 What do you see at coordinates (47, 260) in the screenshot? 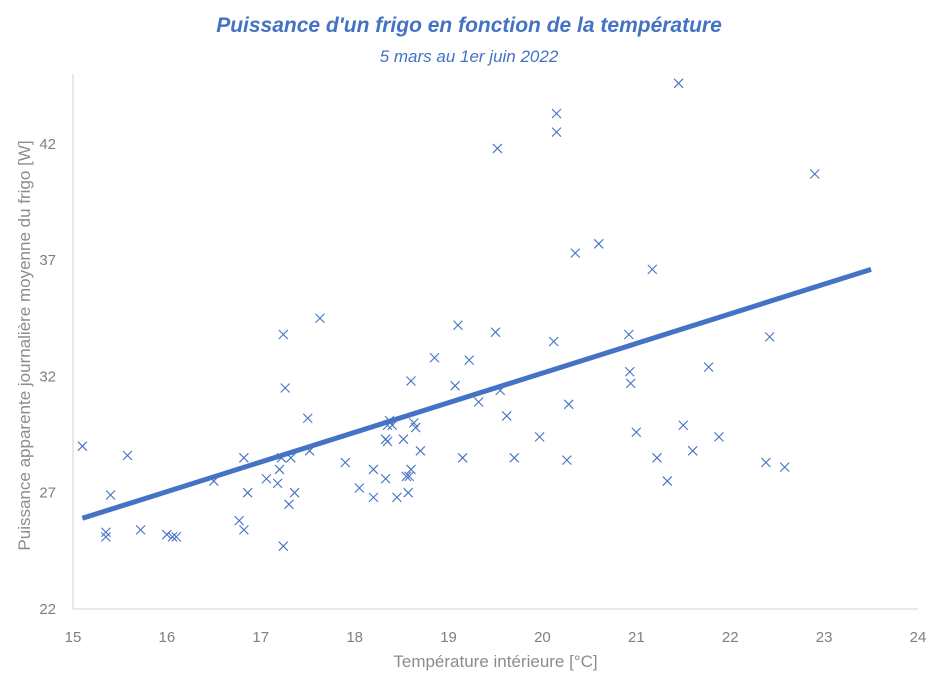
I see `y-tick-label: 37` at bounding box center [47, 260].